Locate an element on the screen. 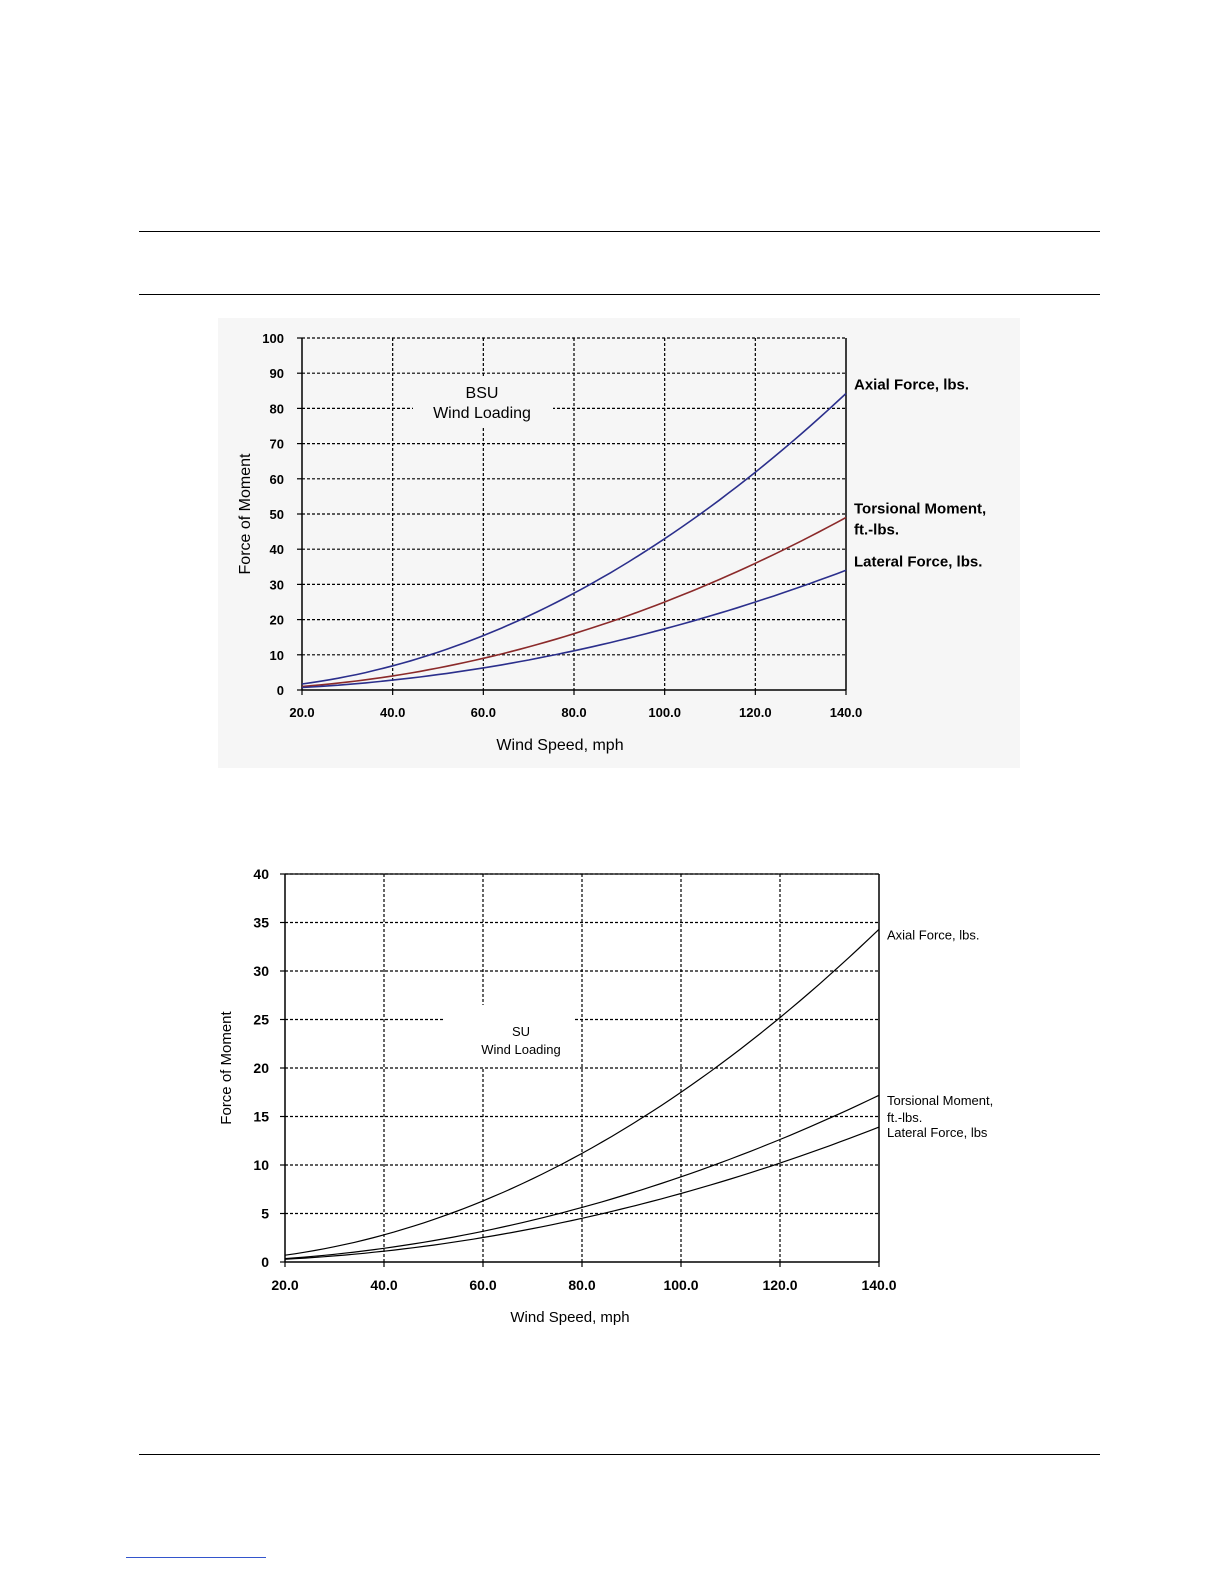 Image resolution: width=1225 pixels, height=1585 pixels. y-tick-label: 50 is located at coordinates (277, 514).